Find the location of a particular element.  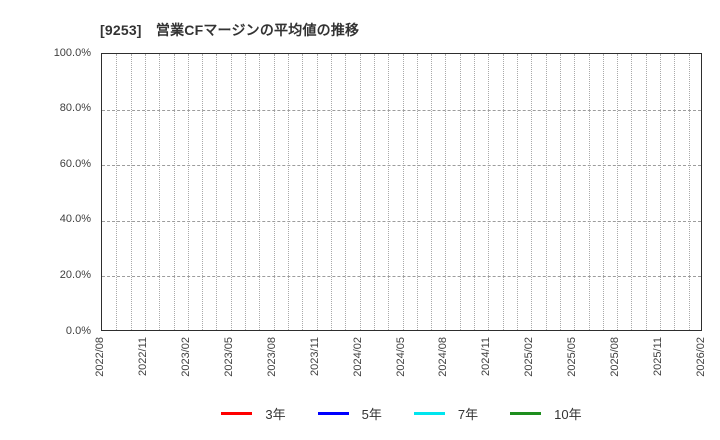

legend-series-label: 3年 is located at coordinates (275, 414).